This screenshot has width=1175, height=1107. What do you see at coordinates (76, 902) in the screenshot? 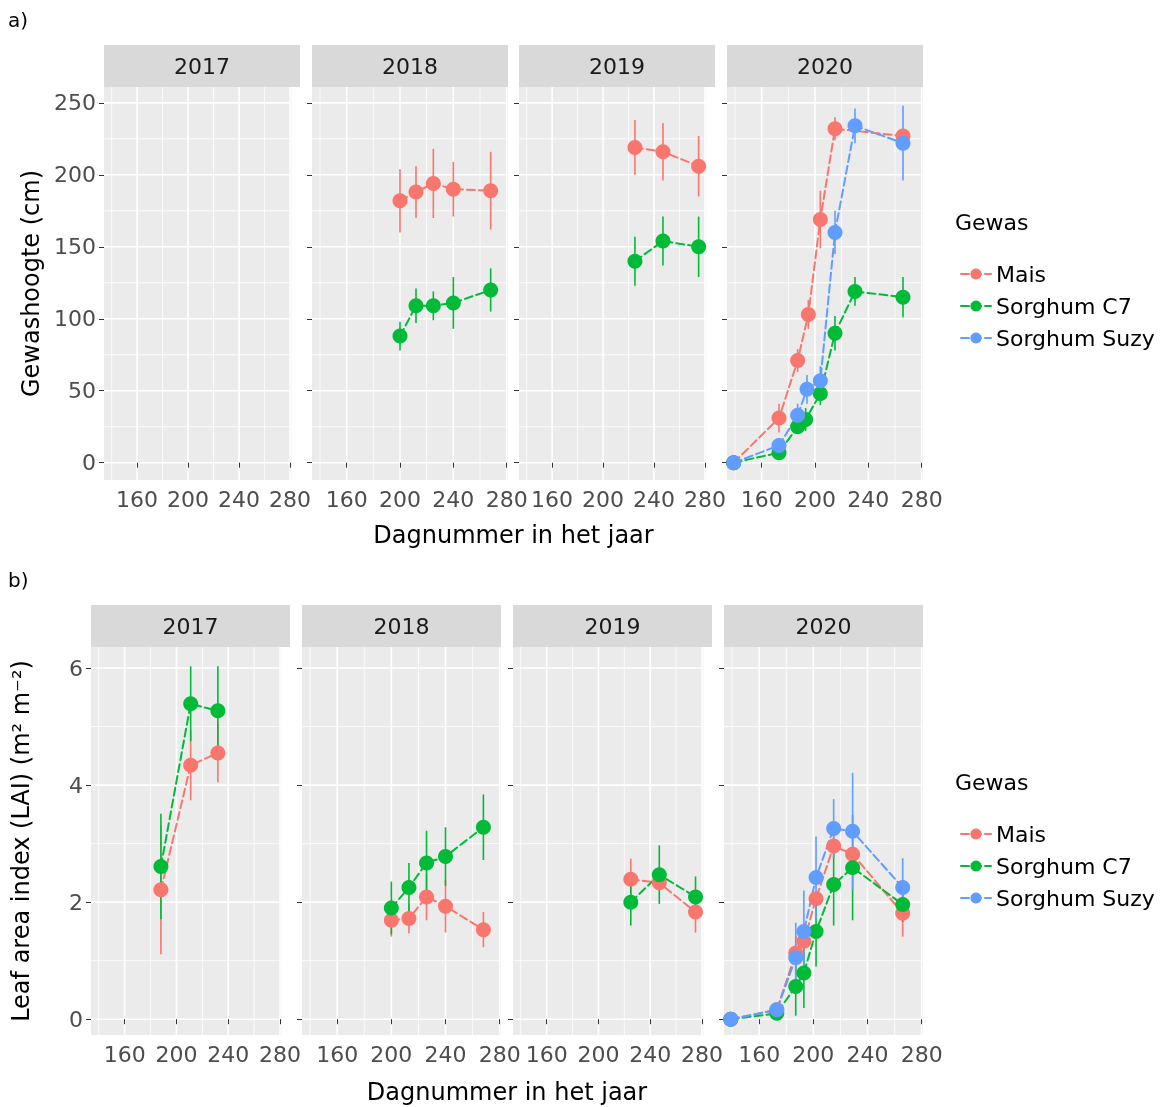
I see `y-tick-label: 2` at bounding box center [76, 902].